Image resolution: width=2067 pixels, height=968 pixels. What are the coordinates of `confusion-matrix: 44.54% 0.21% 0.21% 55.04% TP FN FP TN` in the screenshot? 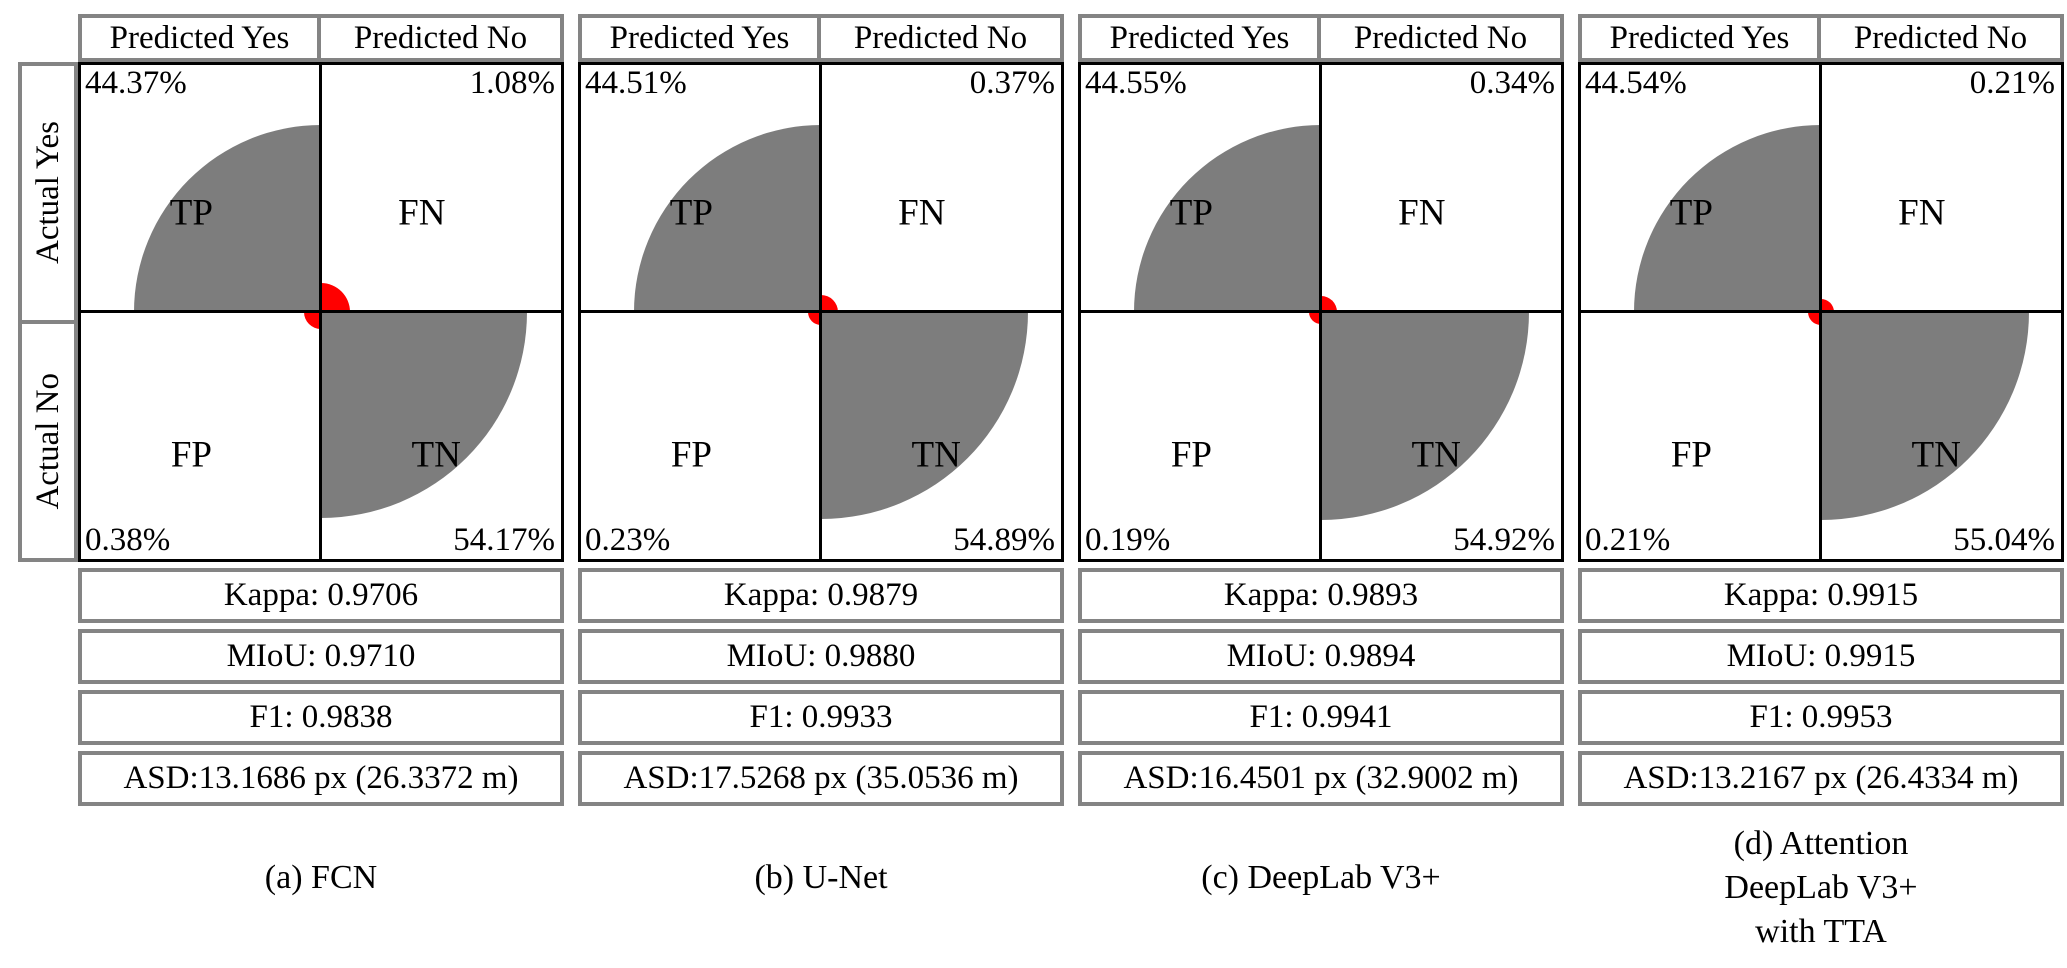 It's located at (1821, 312).